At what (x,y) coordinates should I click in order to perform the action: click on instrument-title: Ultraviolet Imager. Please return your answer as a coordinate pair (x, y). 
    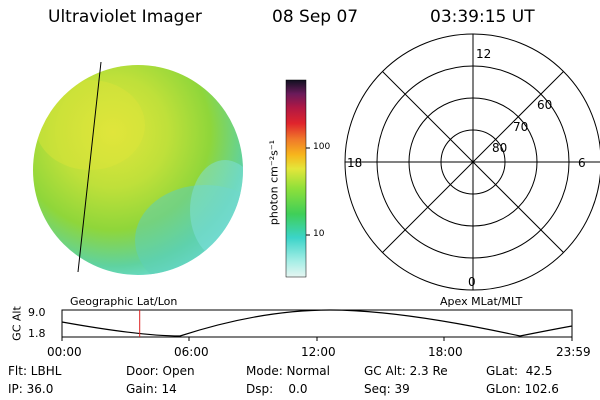
    Looking at the image, I should click on (125, 17).